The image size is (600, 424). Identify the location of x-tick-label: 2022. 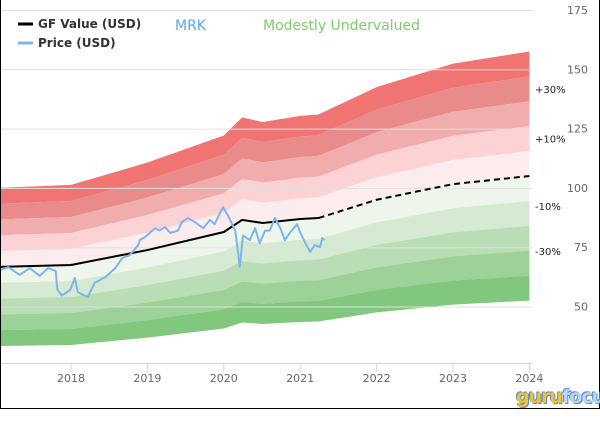
(377, 378).